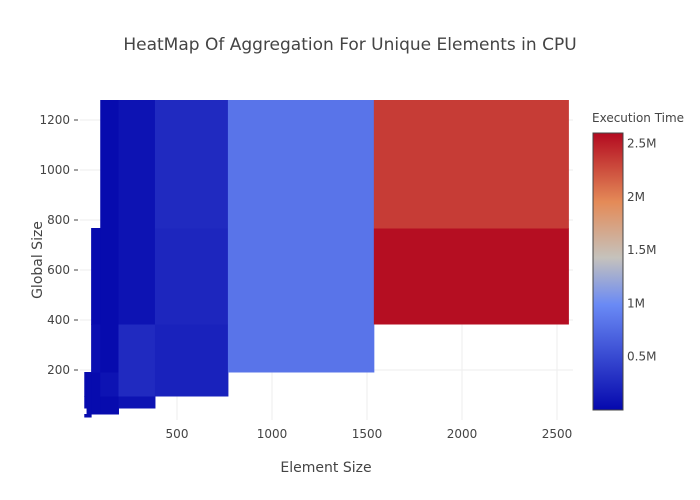 The width and height of the screenshot is (700, 500). Describe the element at coordinates (636, 197) in the screenshot. I see `colorbar-tick-label: 2M` at that location.